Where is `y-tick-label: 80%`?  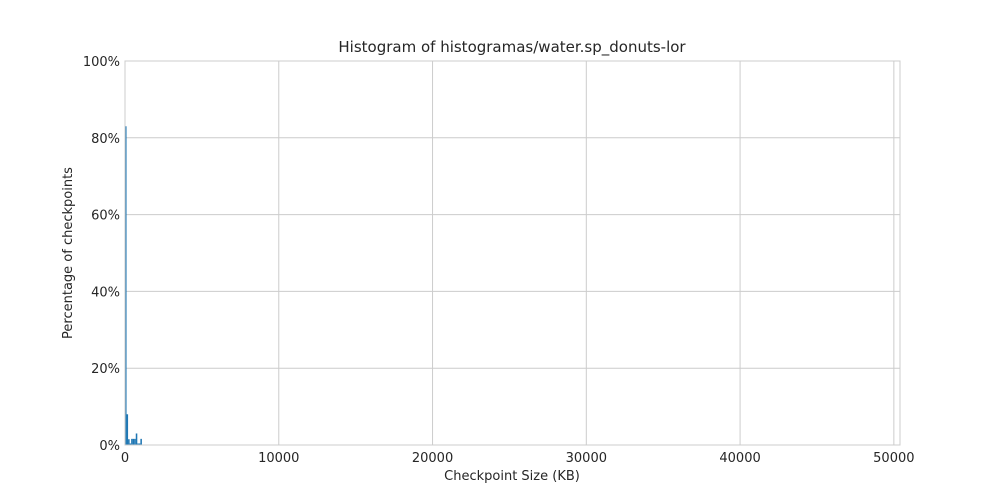
y-tick-label: 80% is located at coordinates (105, 139).